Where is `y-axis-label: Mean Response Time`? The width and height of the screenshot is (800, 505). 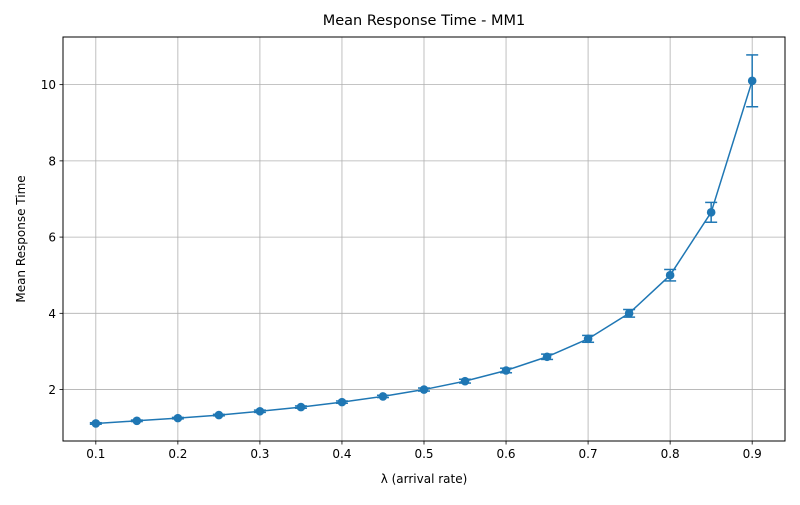 y-axis-label: Mean Response Time is located at coordinates (21, 238).